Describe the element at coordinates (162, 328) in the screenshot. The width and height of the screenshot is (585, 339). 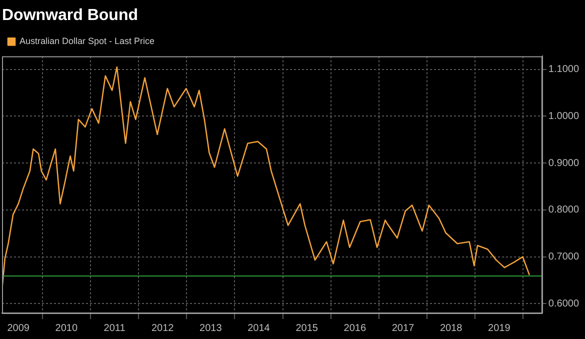
I see `x-tick-label: 2012` at that location.